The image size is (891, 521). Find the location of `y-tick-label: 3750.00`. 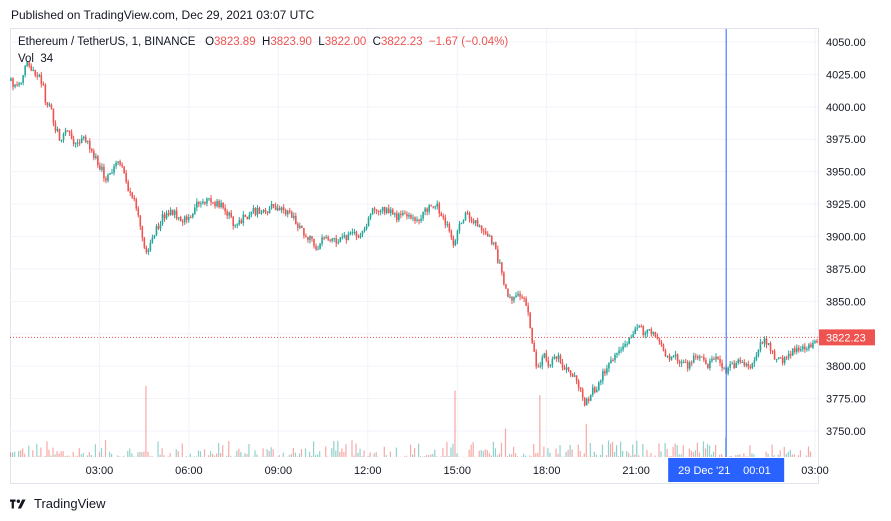

y-tick-label: 3750.00 is located at coordinates (846, 432).